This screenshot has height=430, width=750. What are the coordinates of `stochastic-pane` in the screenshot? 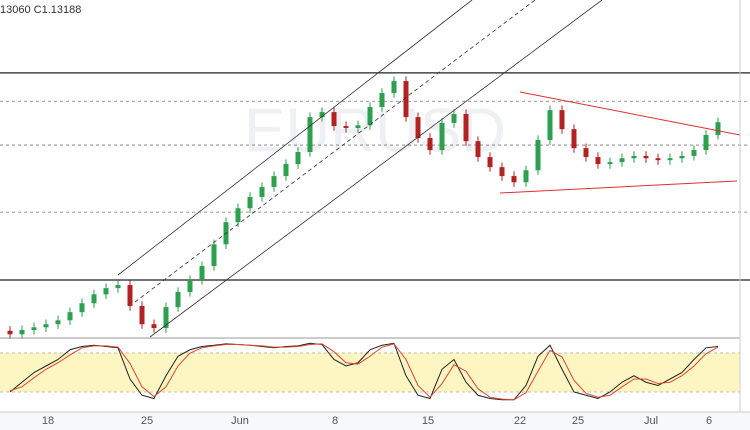 It's located at (370, 371).